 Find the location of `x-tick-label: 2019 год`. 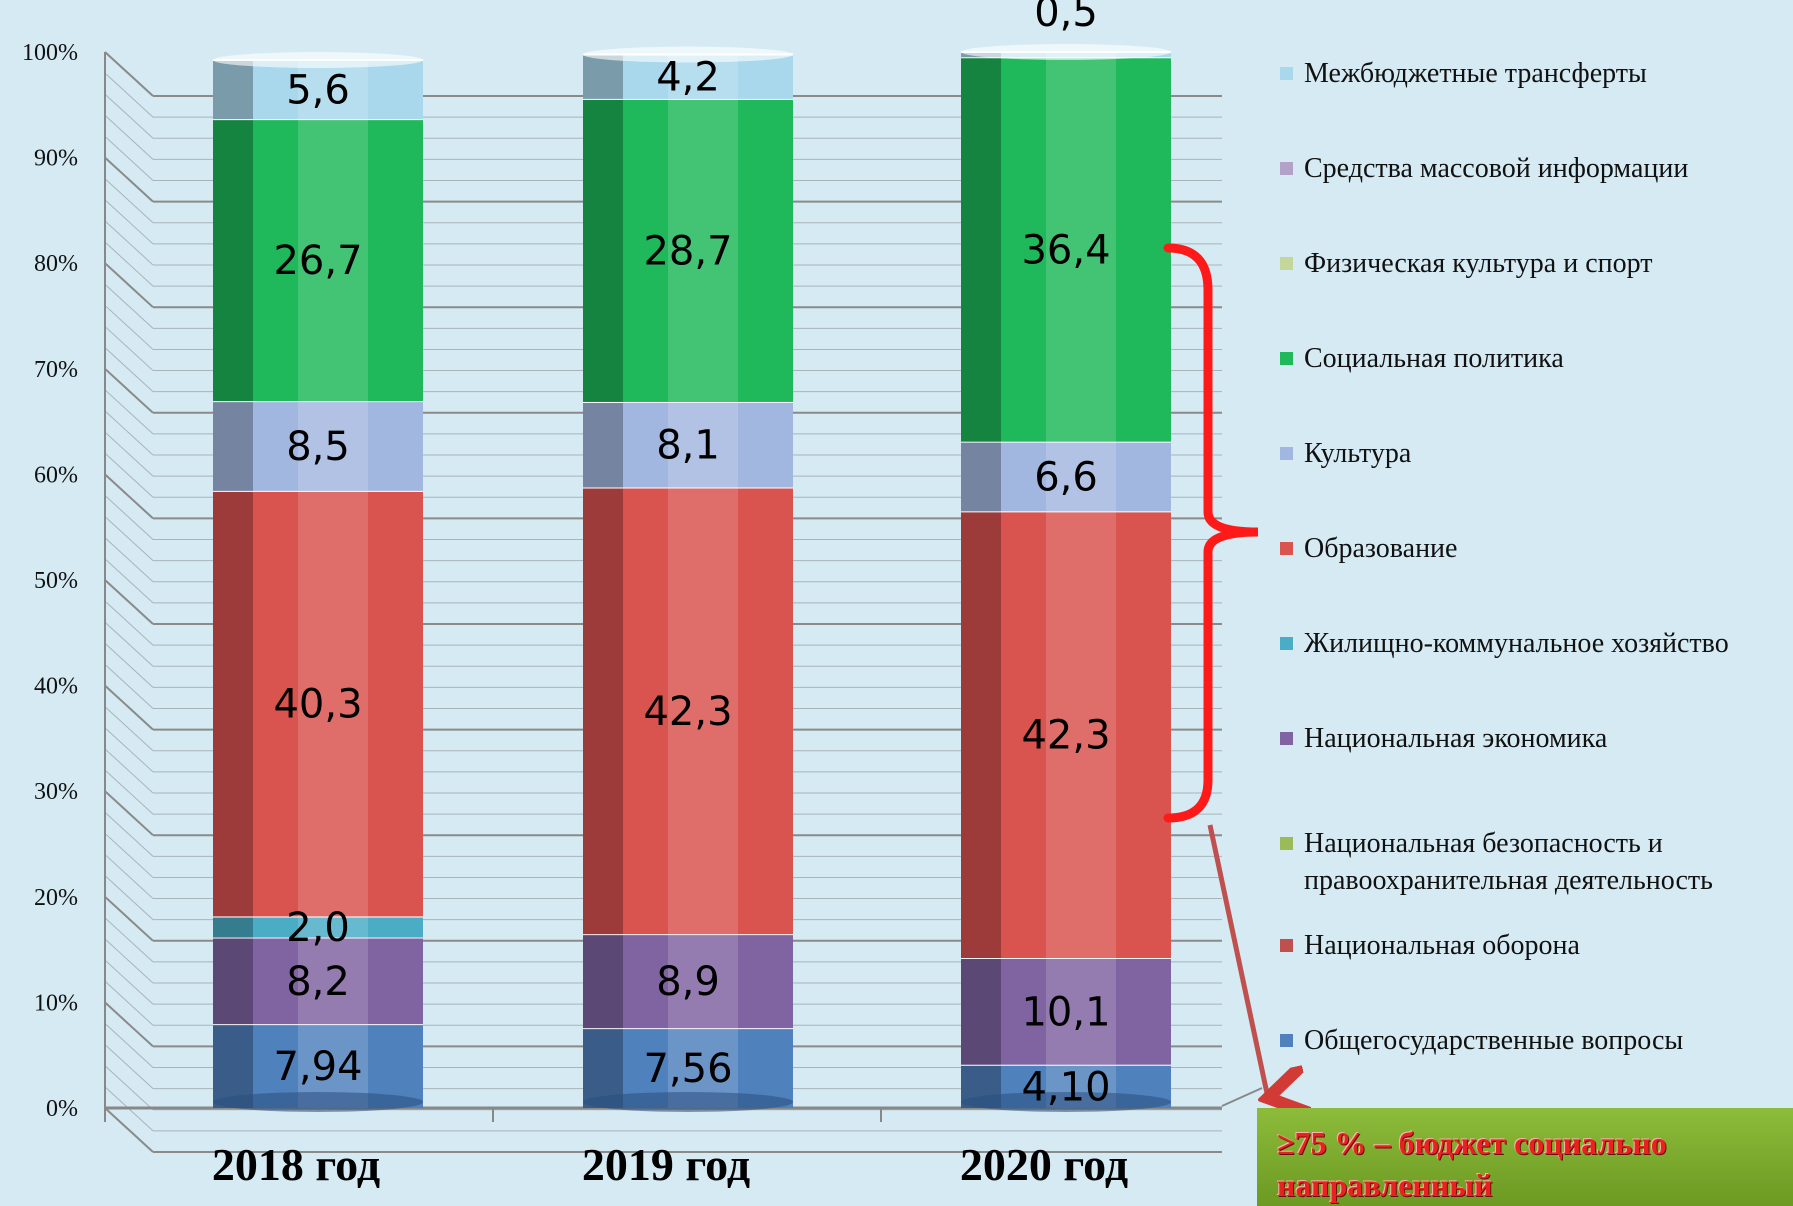

x-tick-label: 2019 год is located at coordinates (666, 1164).